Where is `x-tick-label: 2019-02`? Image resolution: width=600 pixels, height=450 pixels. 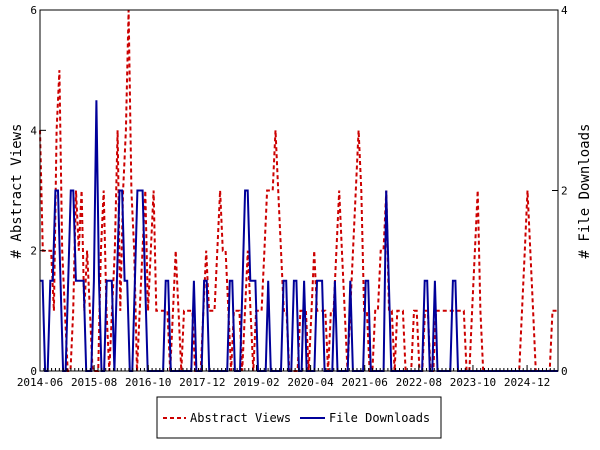
x-tick-label: 2019-02 is located at coordinates (256, 382).